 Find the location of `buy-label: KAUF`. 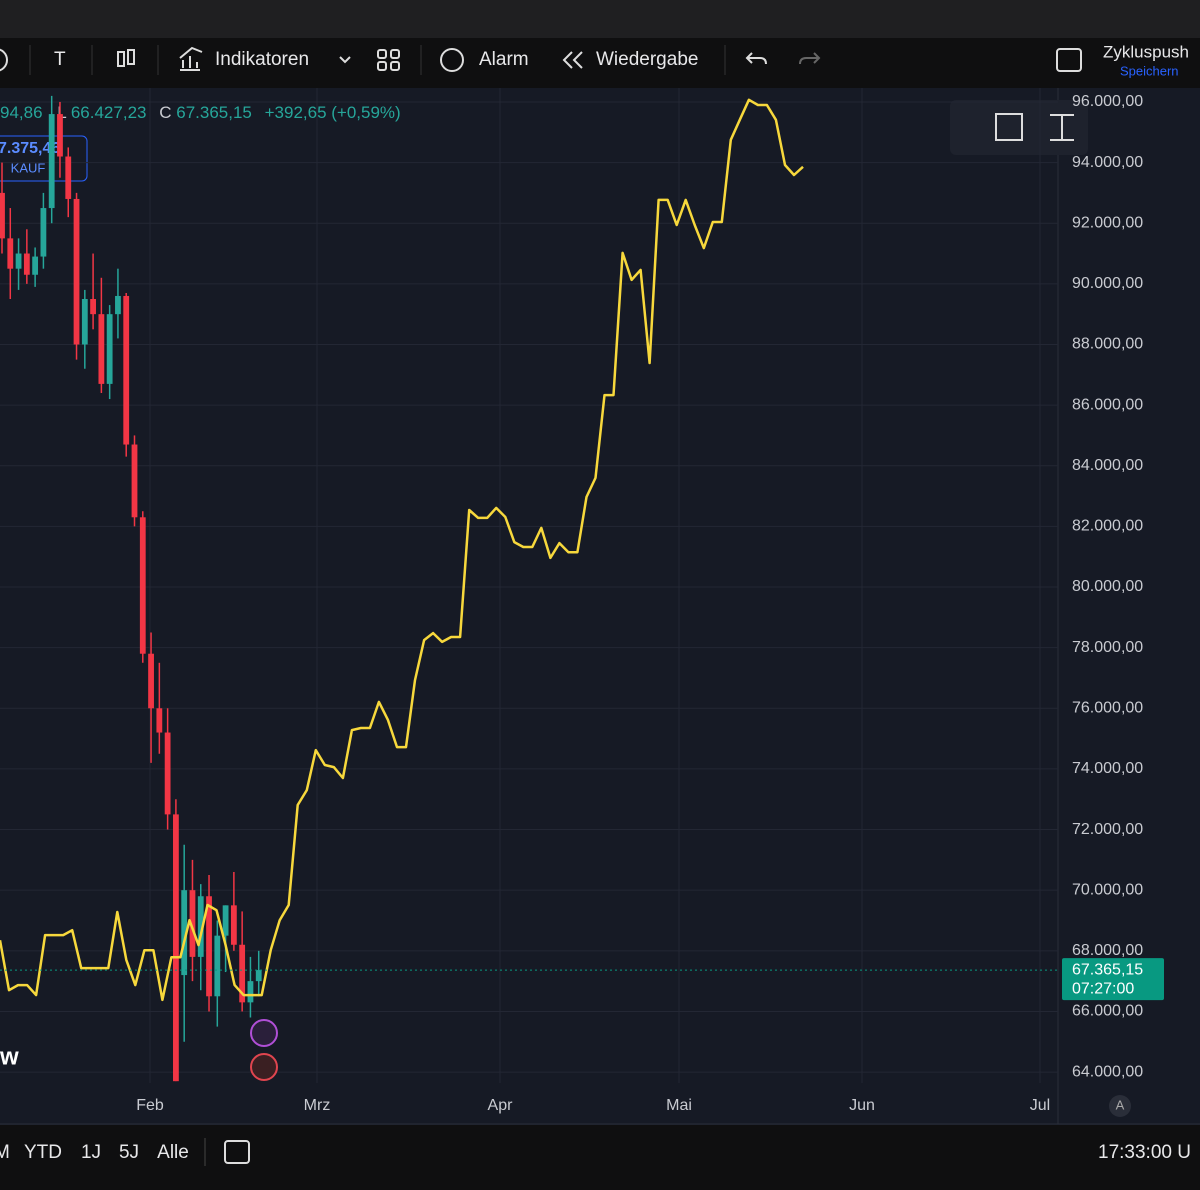

buy-label: KAUF is located at coordinates (28, 167).